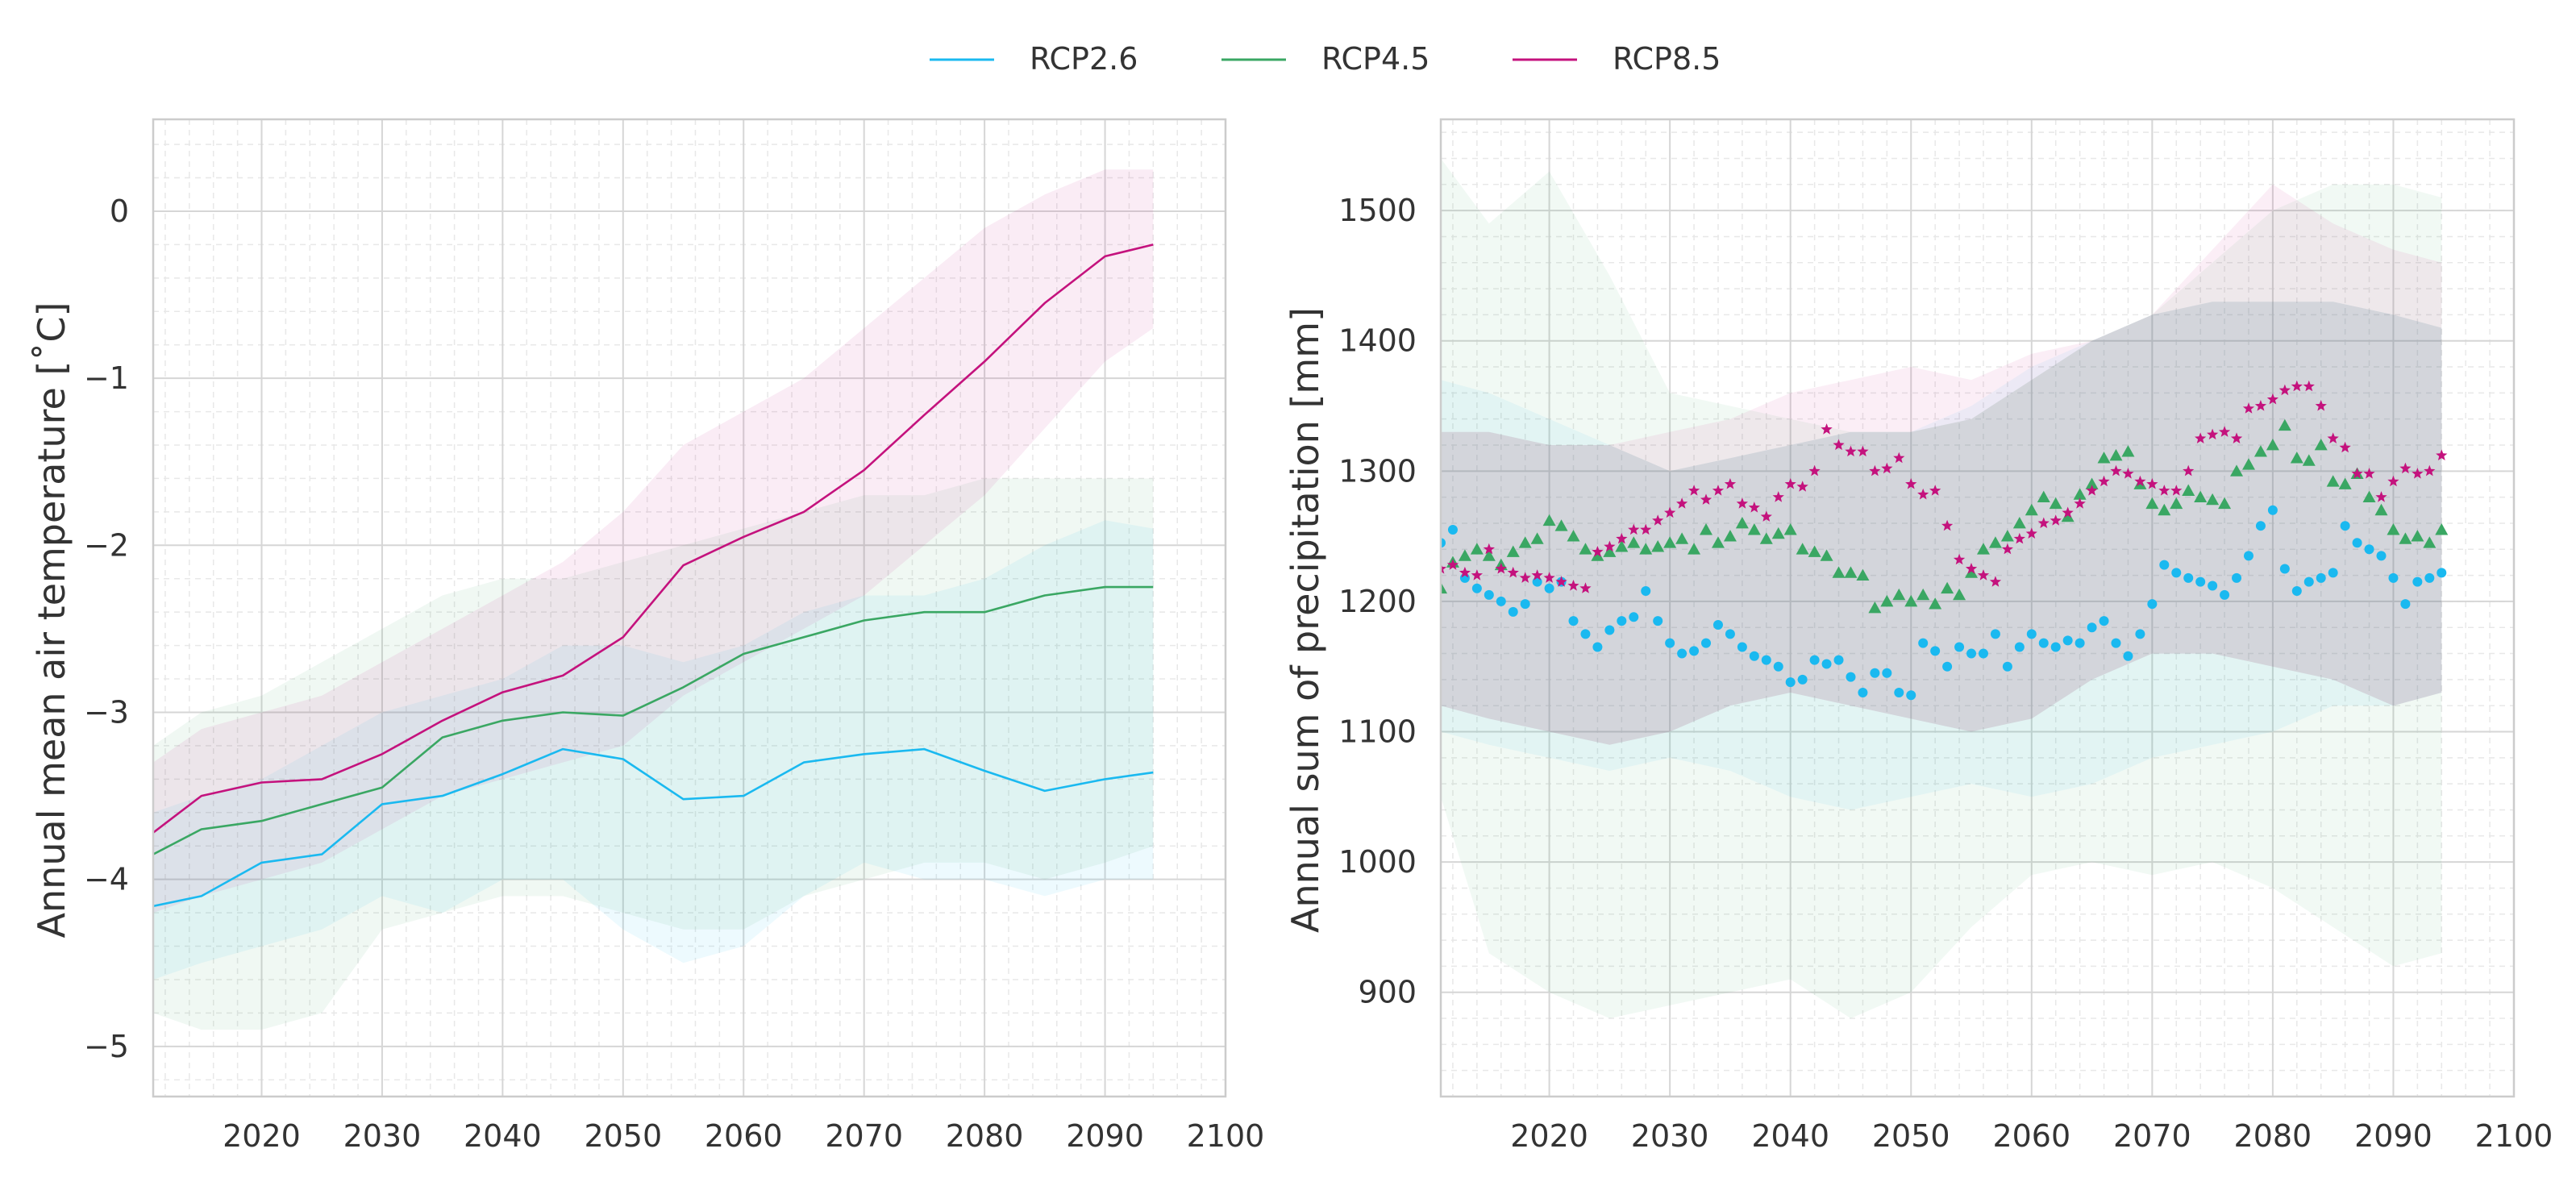  I want to click on y-tick-label: 1000, so click(1378, 862).